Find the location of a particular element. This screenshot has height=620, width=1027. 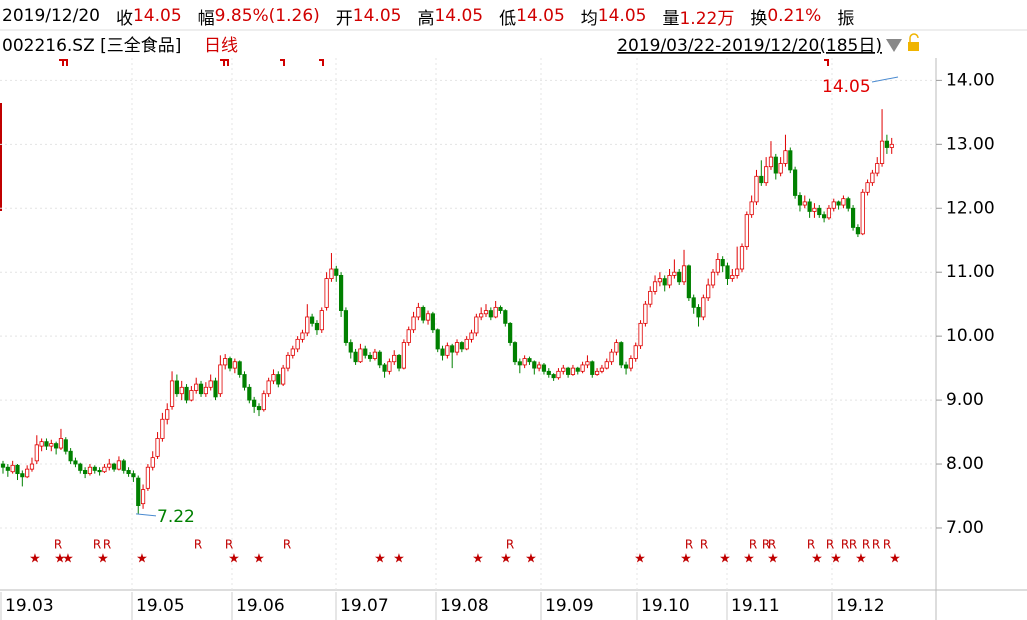

date-range: 2019/03/22-2019/12/20(185日) is located at coordinates (749, 46).